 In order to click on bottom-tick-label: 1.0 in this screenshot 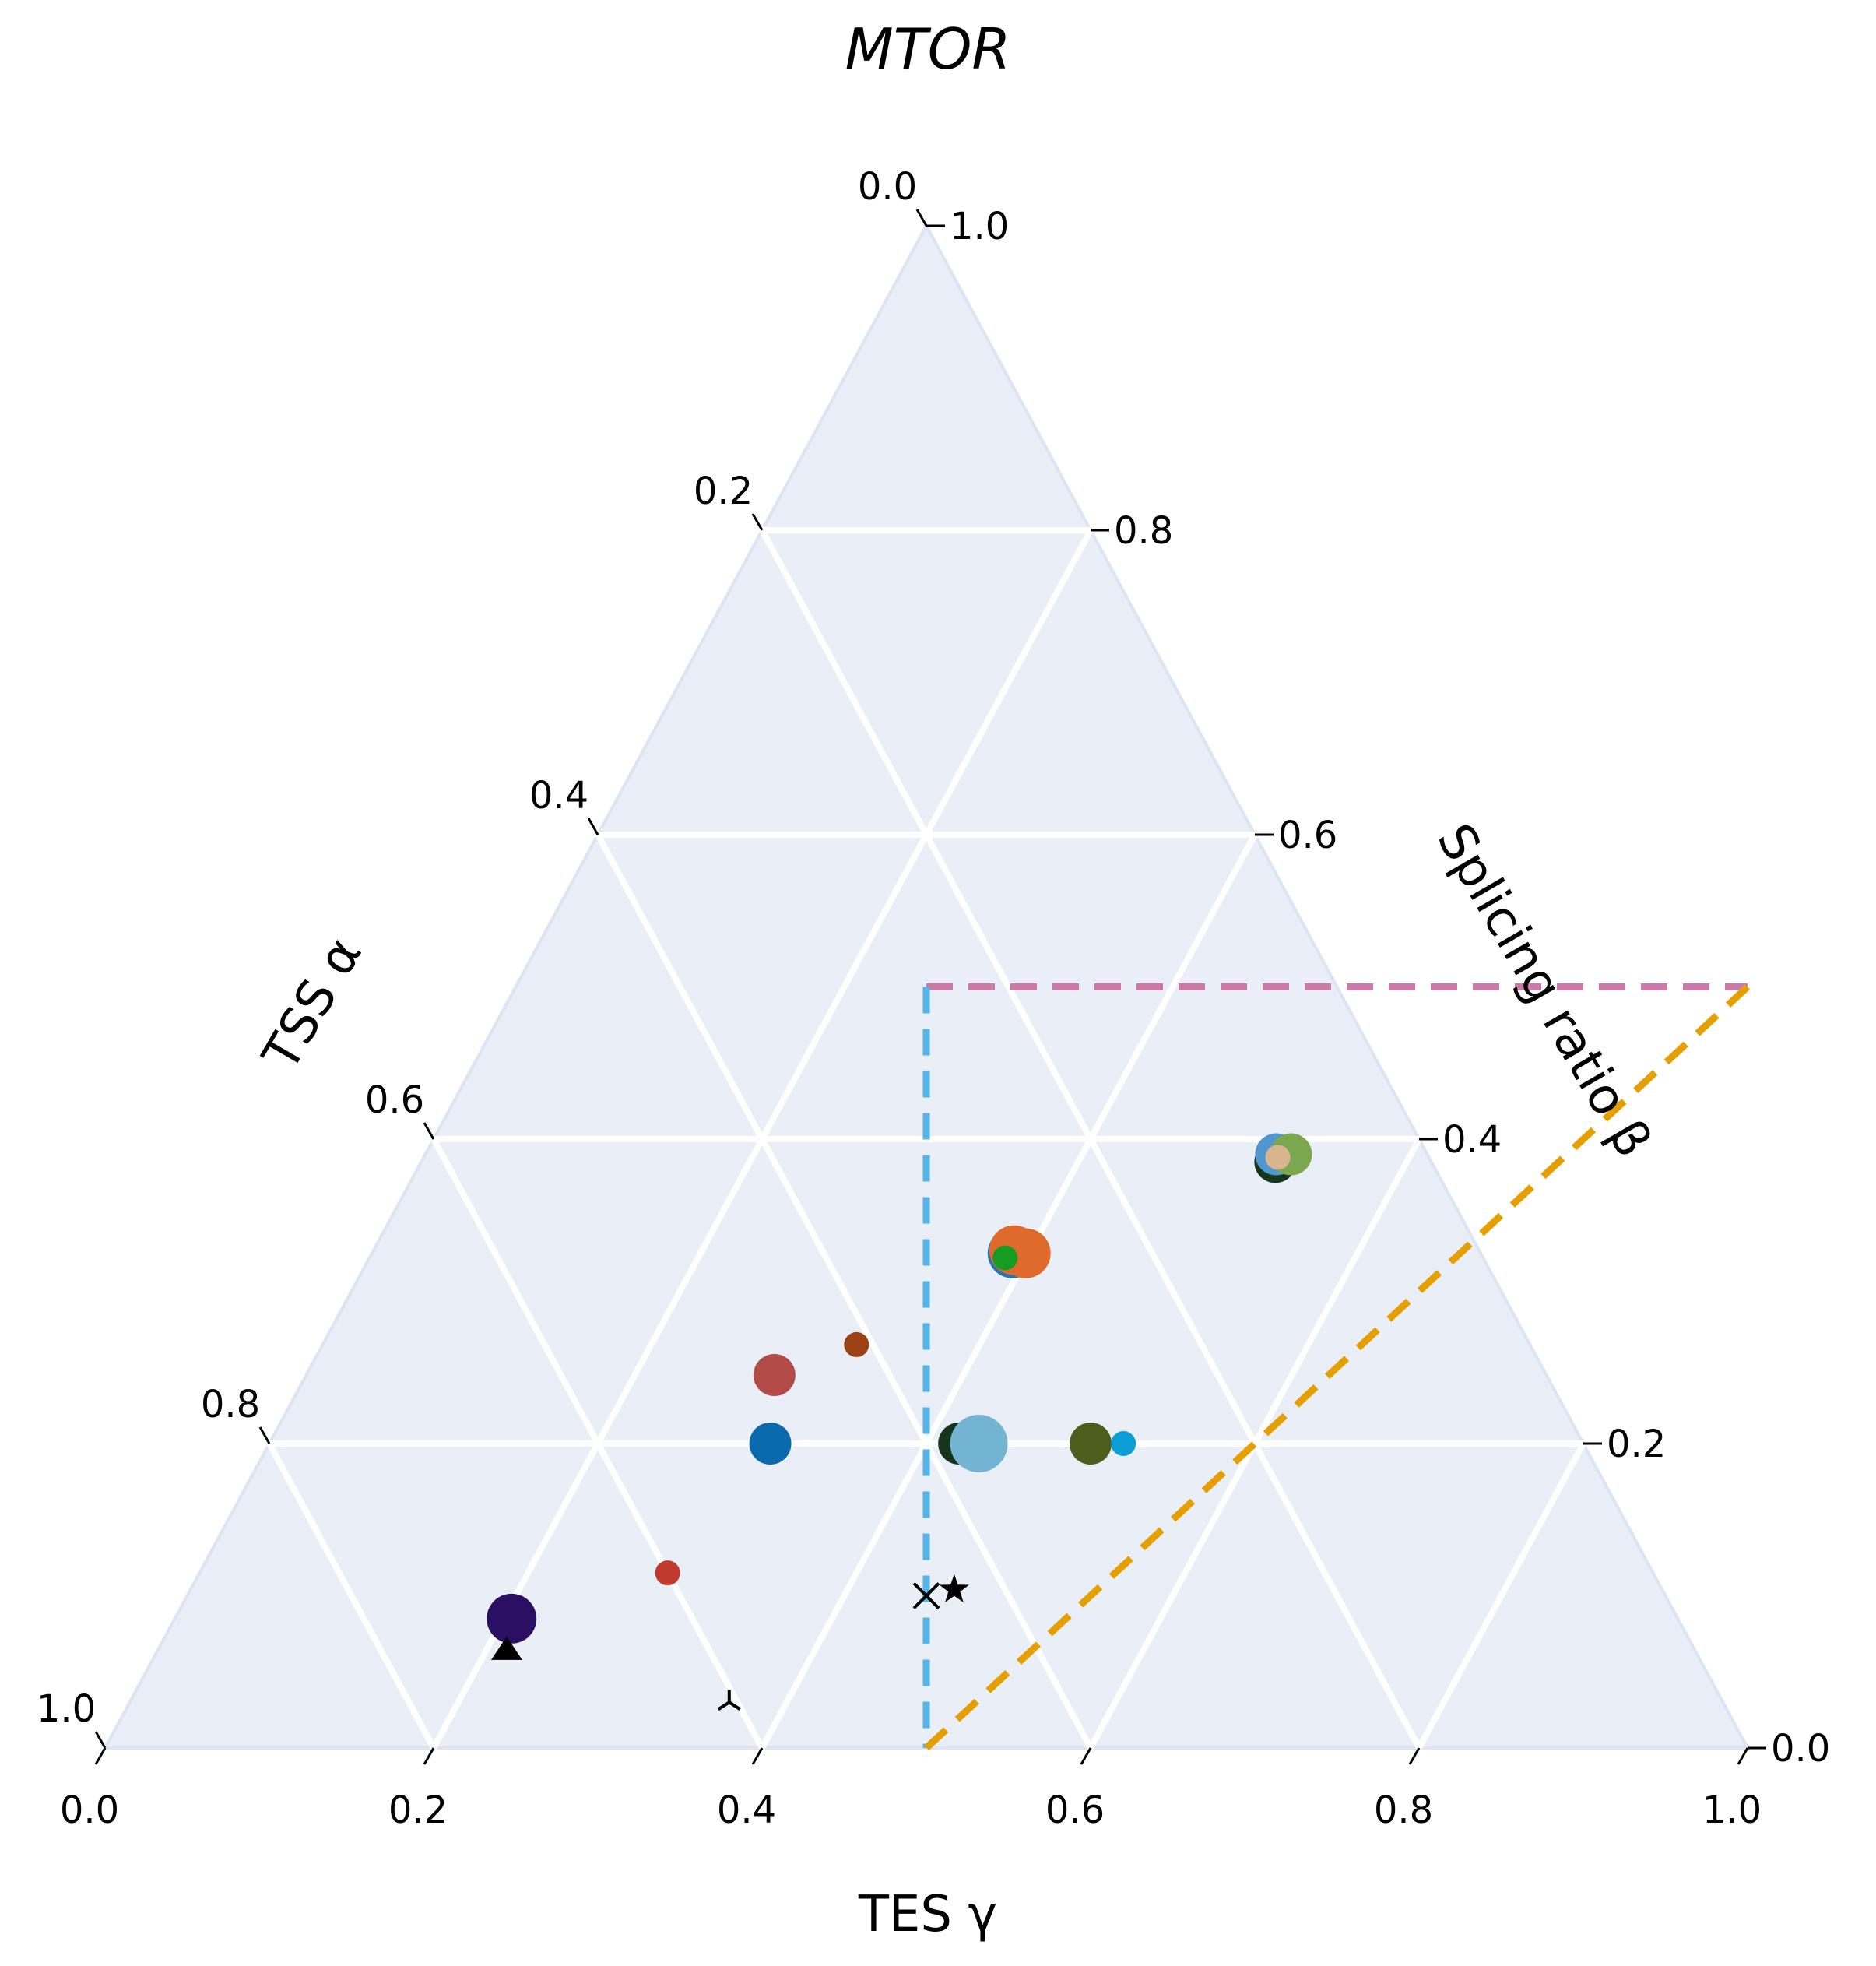, I will do `click(1732, 1810)`.